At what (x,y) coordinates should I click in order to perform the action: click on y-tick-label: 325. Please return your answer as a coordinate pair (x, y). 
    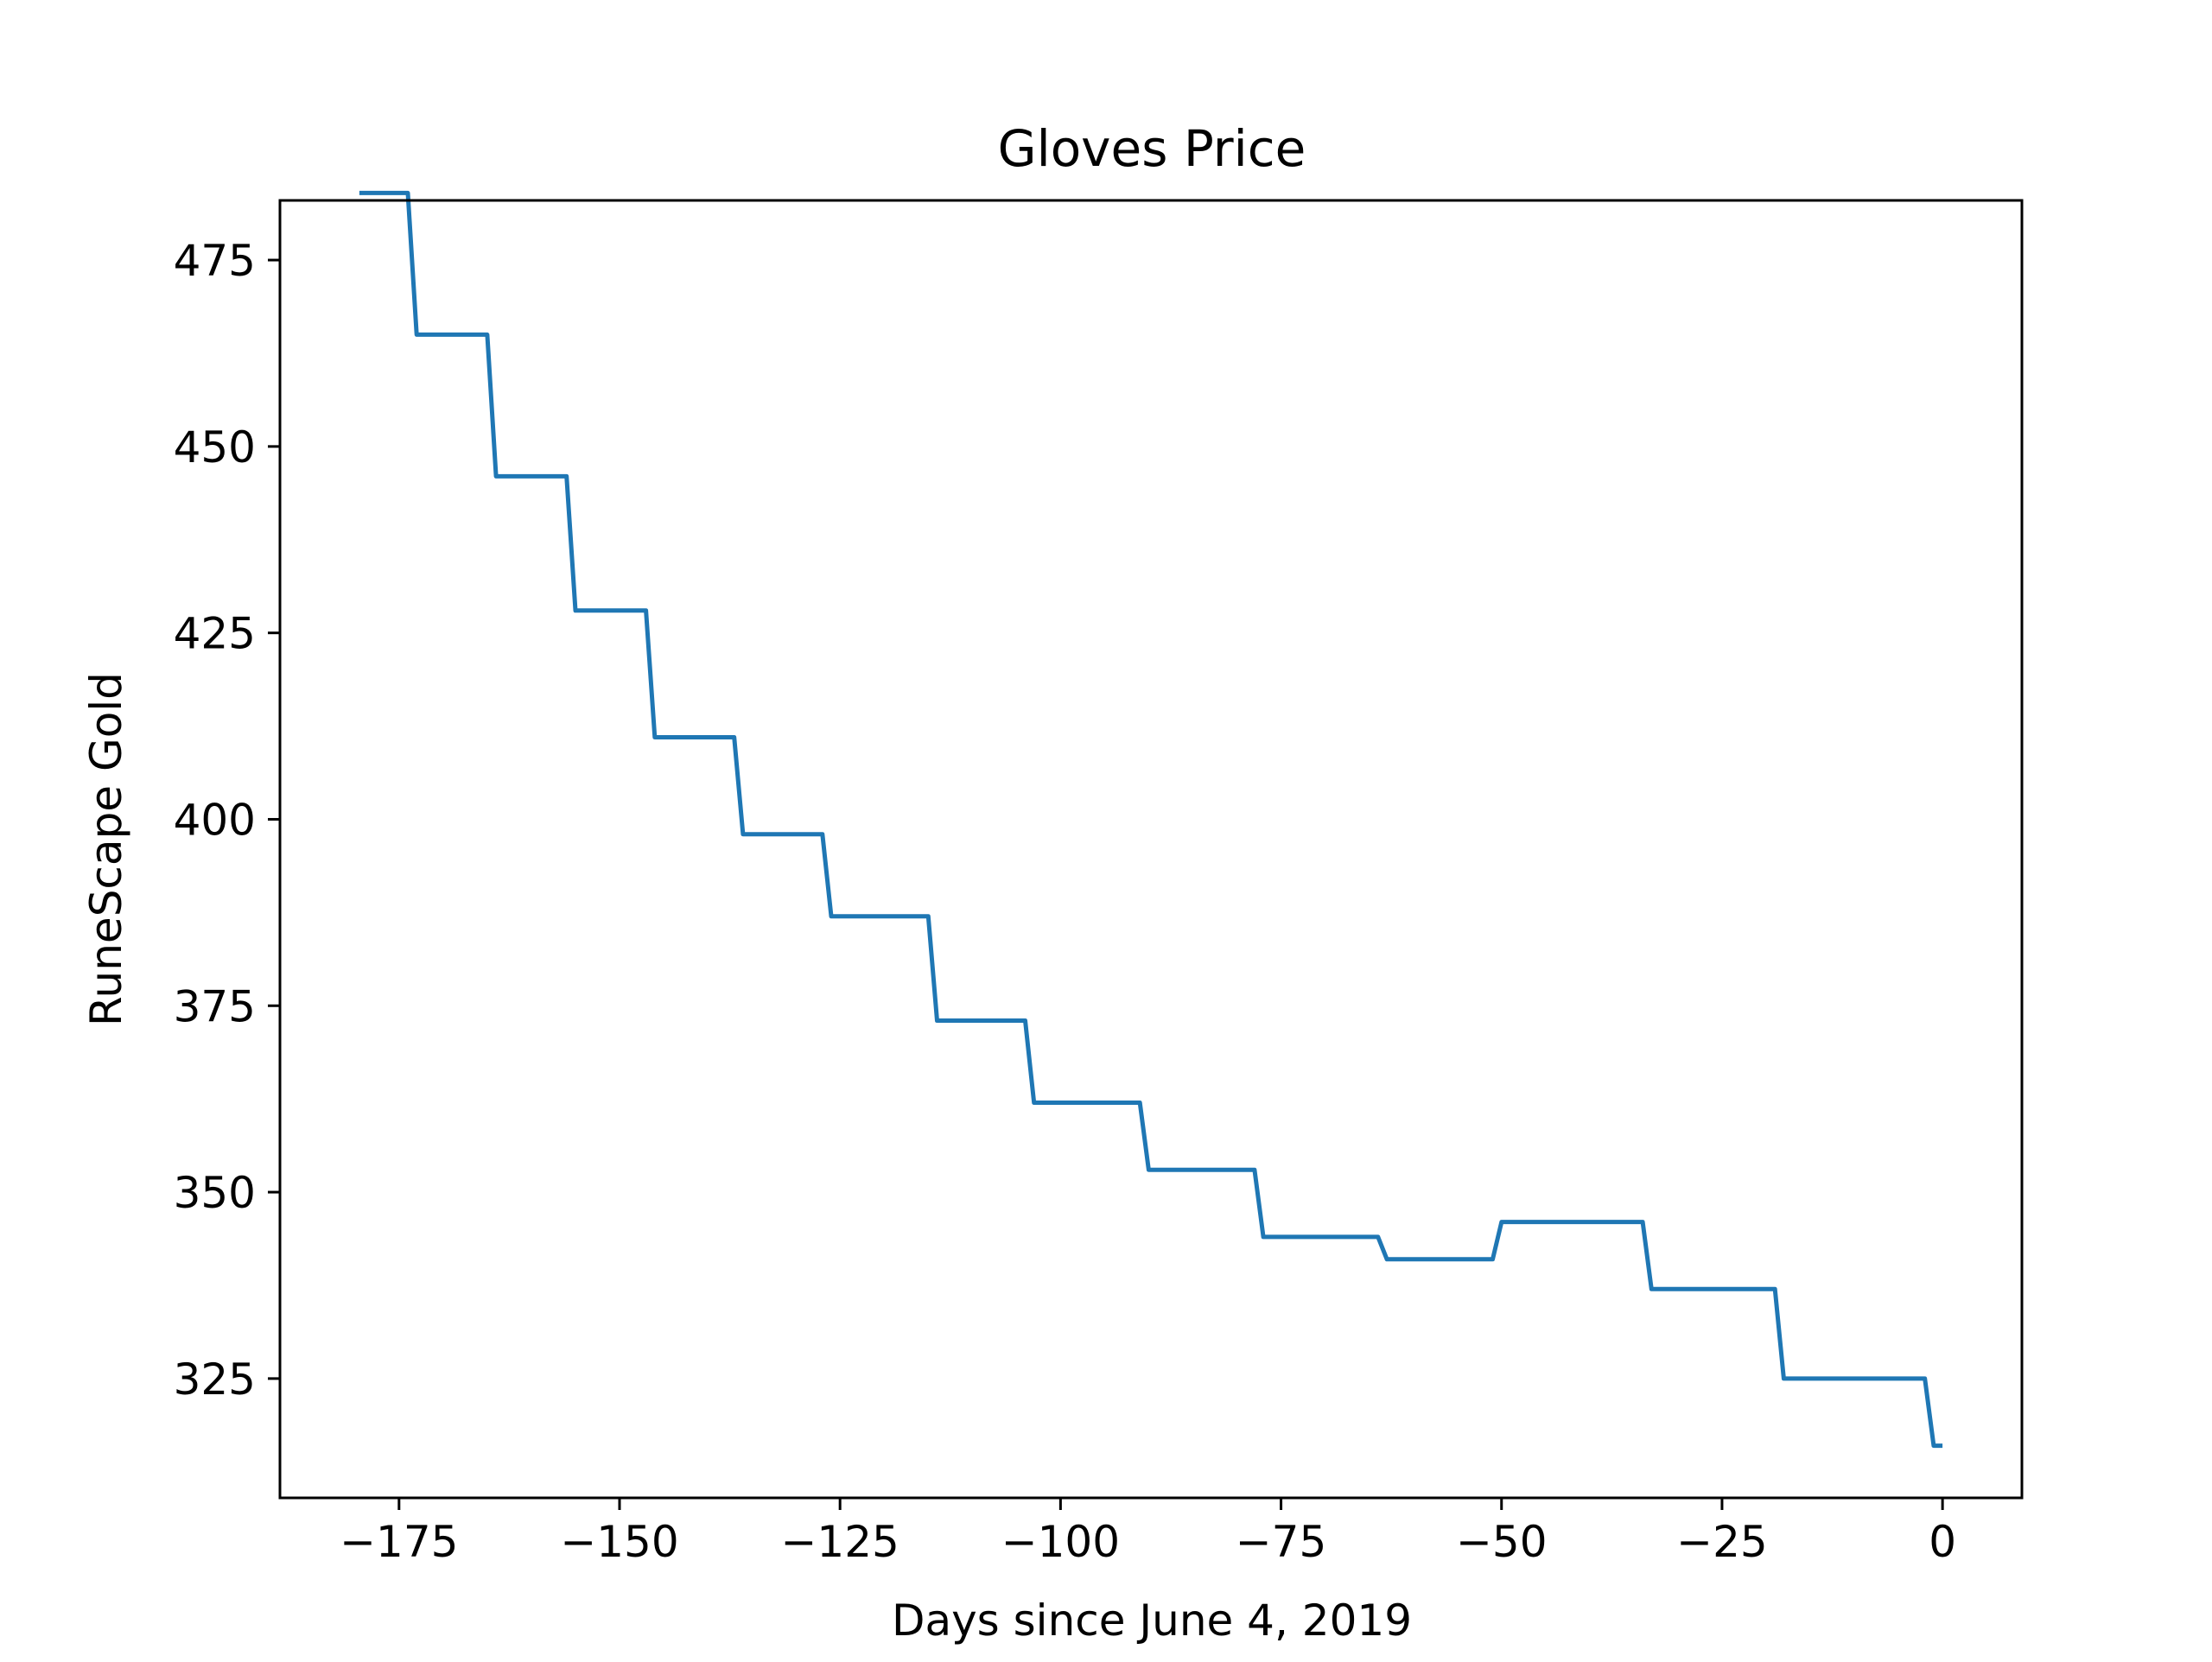
    Looking at the image, I should click on (215, 1379).